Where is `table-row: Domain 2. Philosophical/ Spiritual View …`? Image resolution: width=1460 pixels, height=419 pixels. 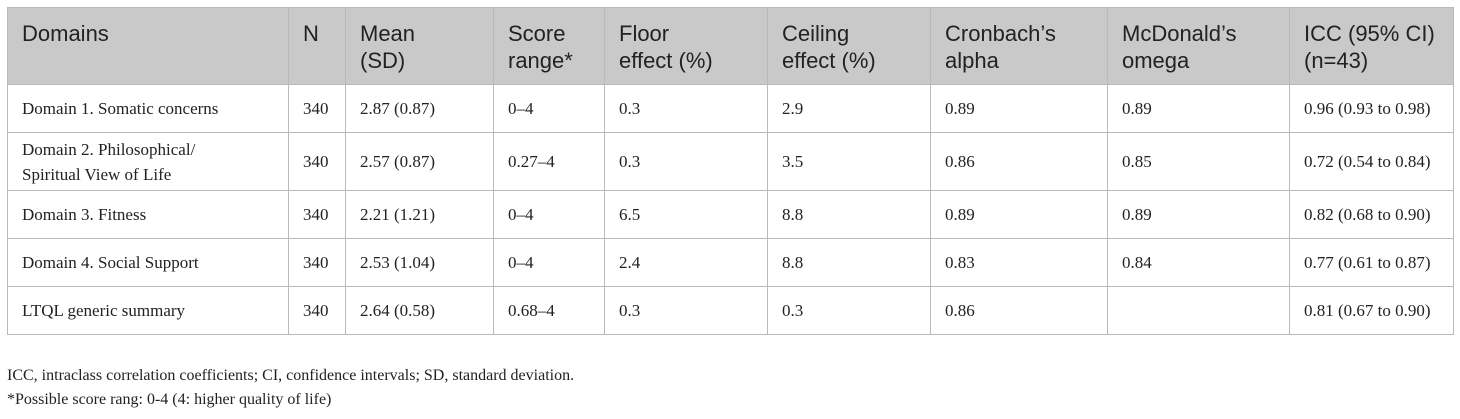 table-row: Domain 2. Philosophical/ Spiritual View … is located at coordinates (730, 161).